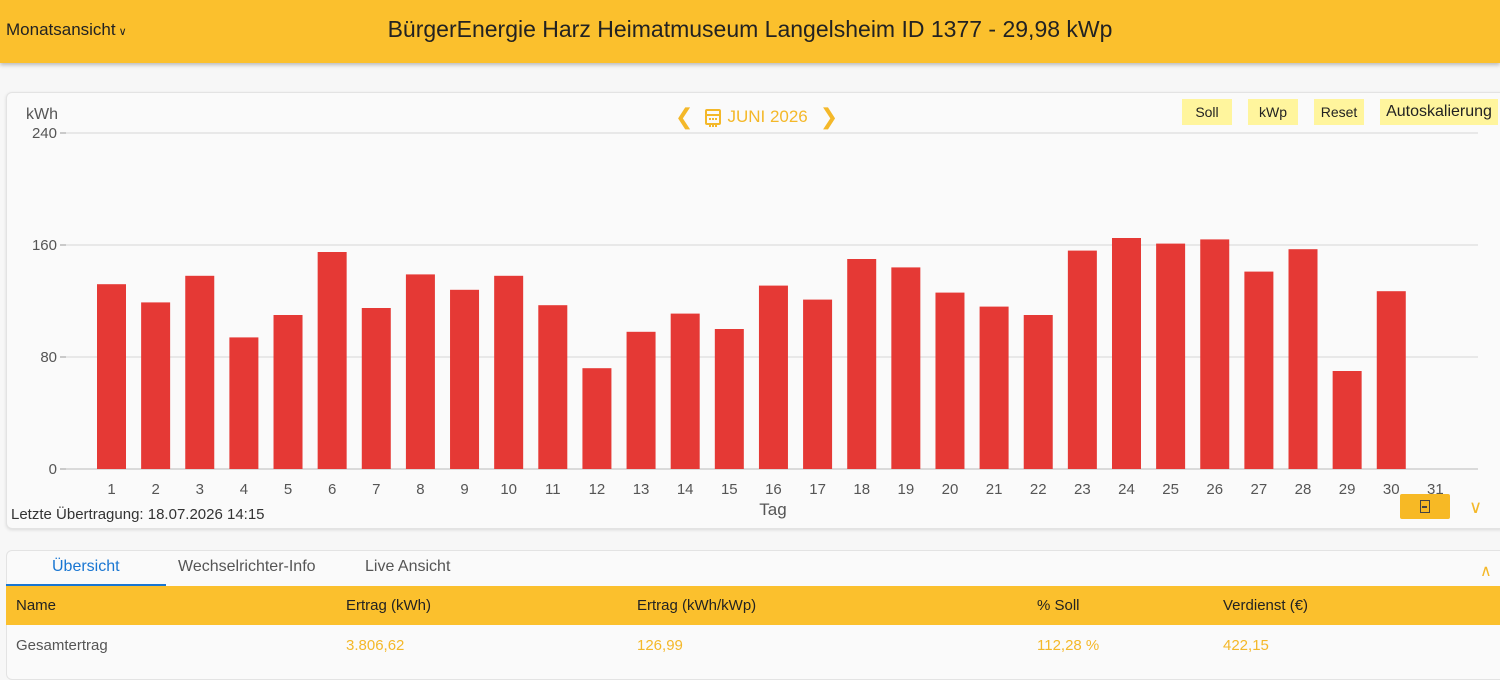 Image resolution: width=1500 pixels, height=680 pixels. I want to click on x-tick-label: 14, so click(685, 489).